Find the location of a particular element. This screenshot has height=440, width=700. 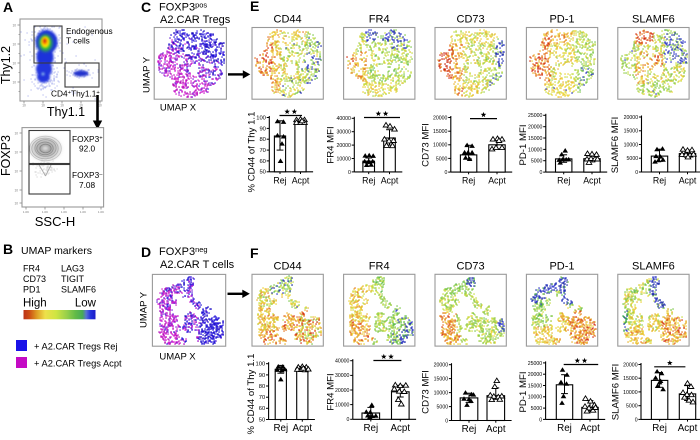

svg-text: + A2.CAR Tregs Acpt is located at coordinates (78, 363).